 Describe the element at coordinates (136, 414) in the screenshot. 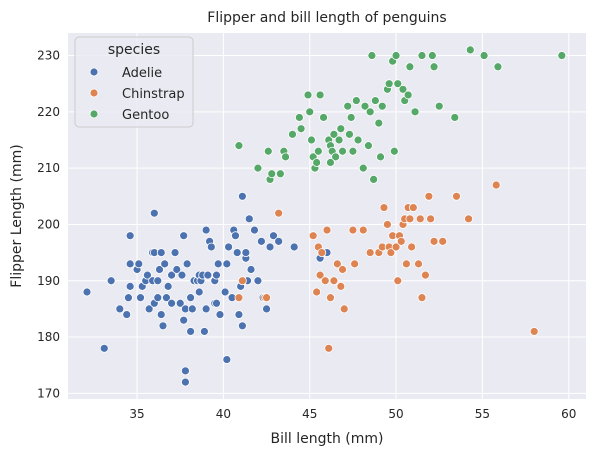

I see `x-tick-label: 35` at that location.